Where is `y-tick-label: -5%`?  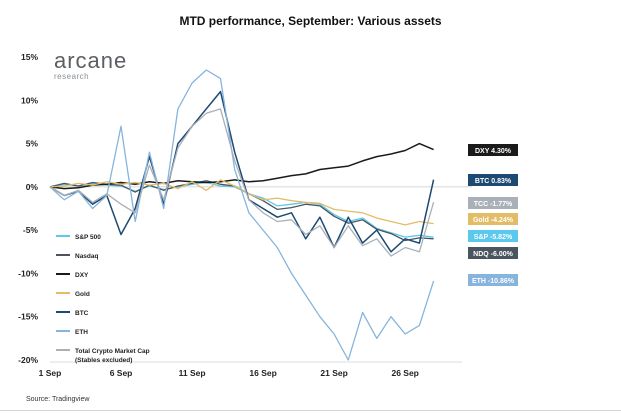 y-tick-label: -5% is located at coordinates (31, 230).